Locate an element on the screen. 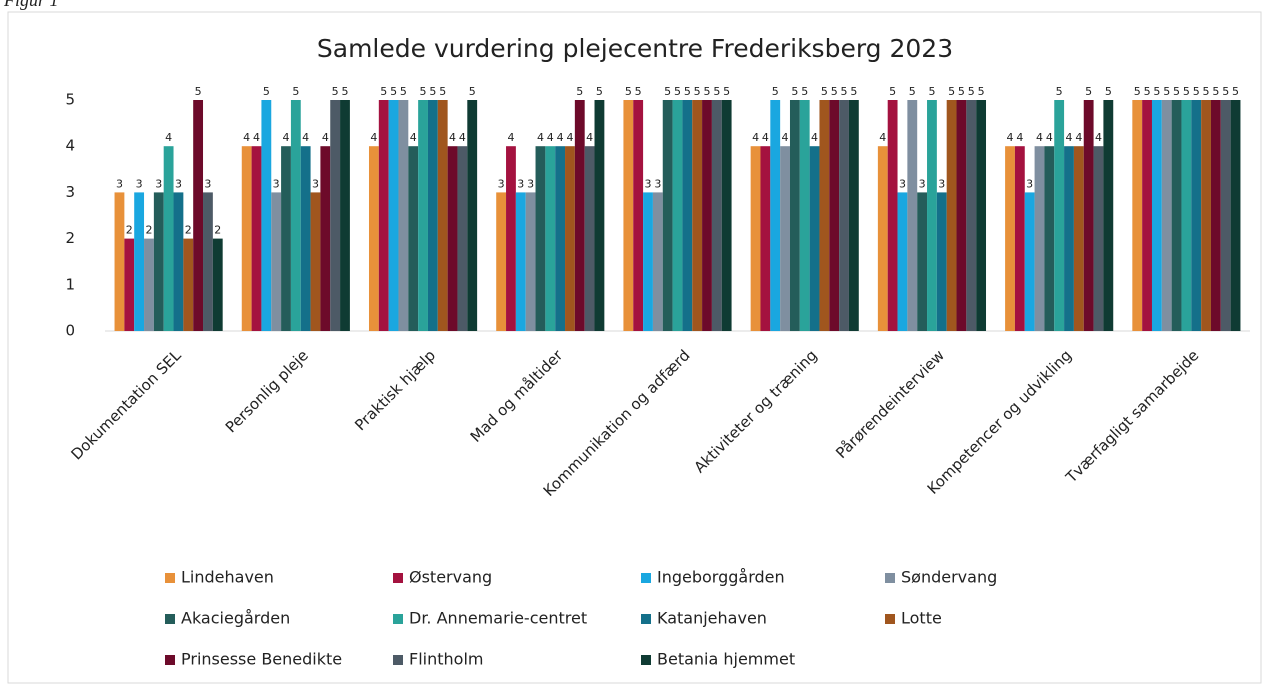 This screenshot has height=684, width=1269. y-tick-label: 1 is located at coordinates (70, 284).